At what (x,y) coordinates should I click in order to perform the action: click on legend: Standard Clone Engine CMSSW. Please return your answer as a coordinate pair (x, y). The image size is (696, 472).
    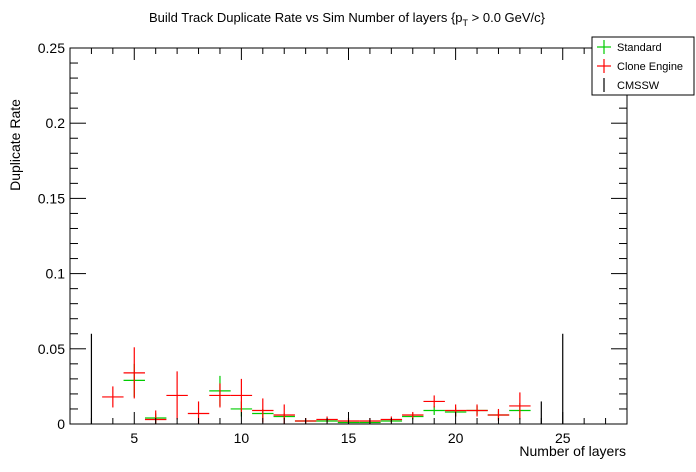
    Looking at the image, I should click on (643, 66).